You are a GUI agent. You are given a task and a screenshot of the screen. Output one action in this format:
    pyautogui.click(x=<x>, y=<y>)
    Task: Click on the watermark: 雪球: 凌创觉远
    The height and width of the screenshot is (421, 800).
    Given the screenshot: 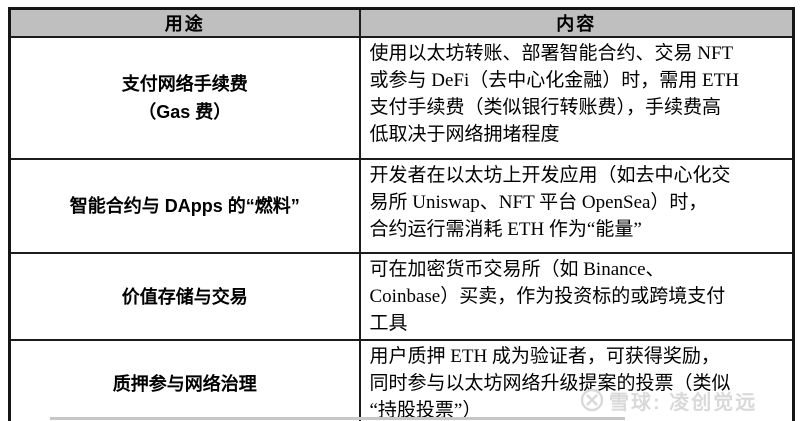 What is the action you would take?
    pyautogui.click(x=669, y=400)
    